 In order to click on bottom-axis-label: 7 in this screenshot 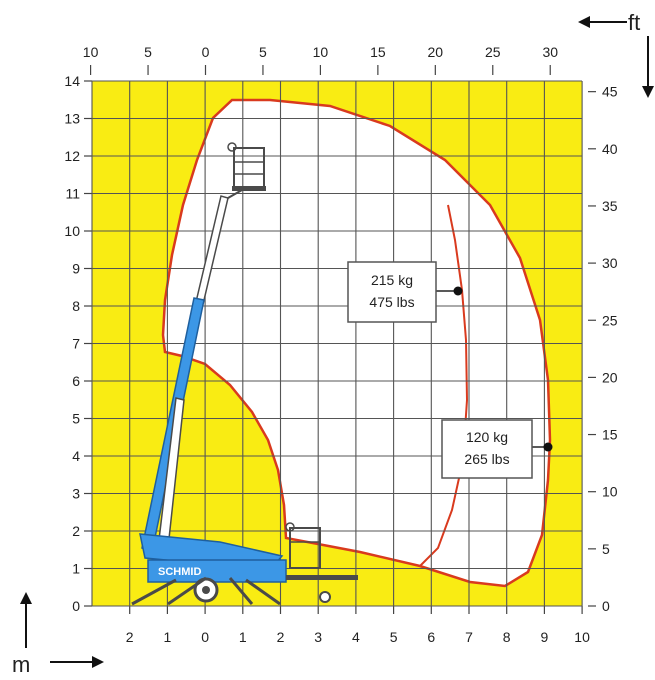, I will do `click(469, 637)`.